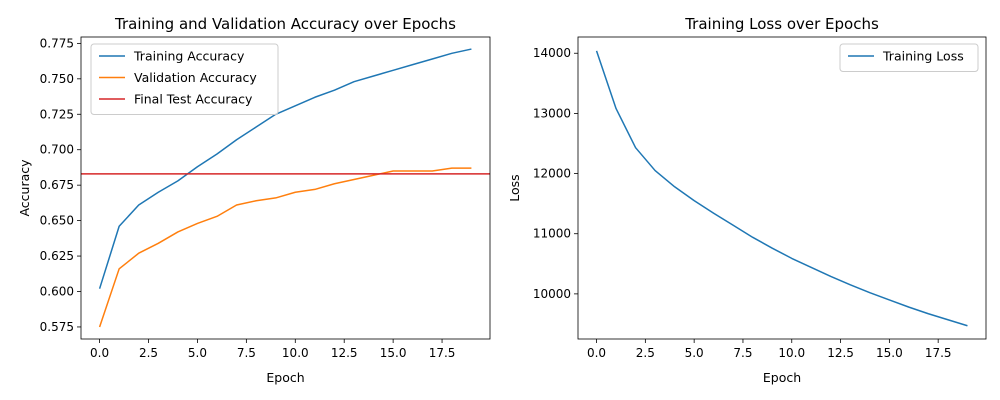 This screenshot has width=1000, height=400. What do you see at coordinates (57, 221) in the screenshot?
I see `y-tick-label: 0.650` at bounding box center [57, 221].